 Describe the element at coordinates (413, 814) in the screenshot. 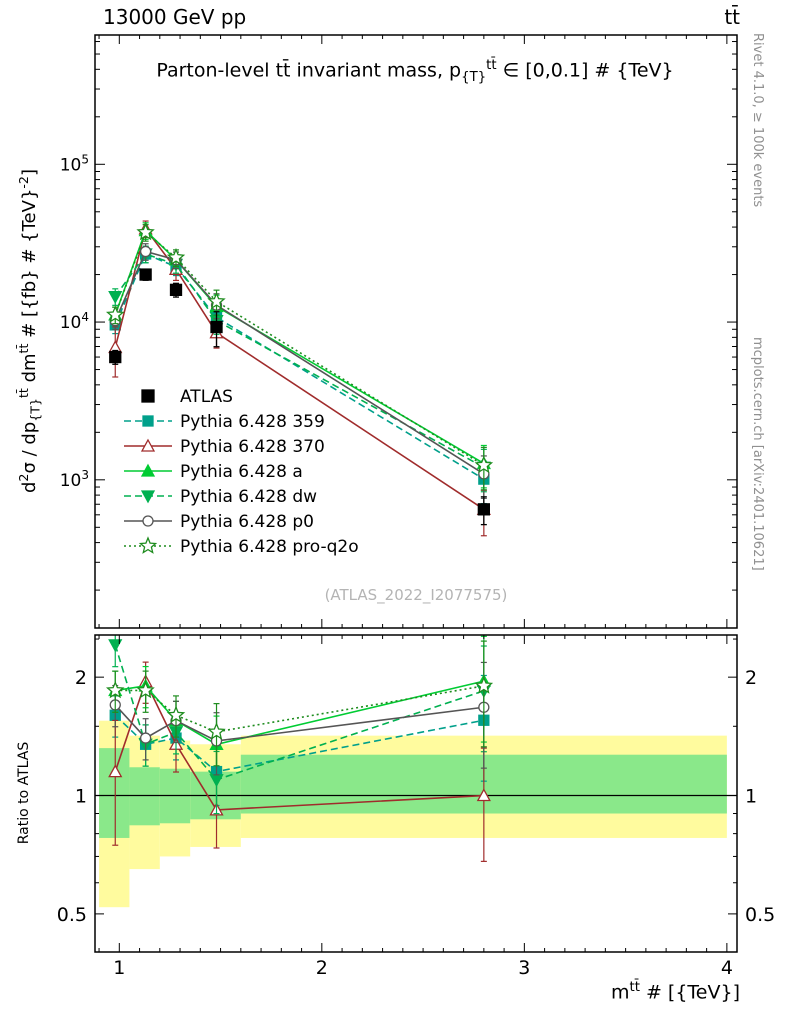

I see `uncertainty-bands` at that location.